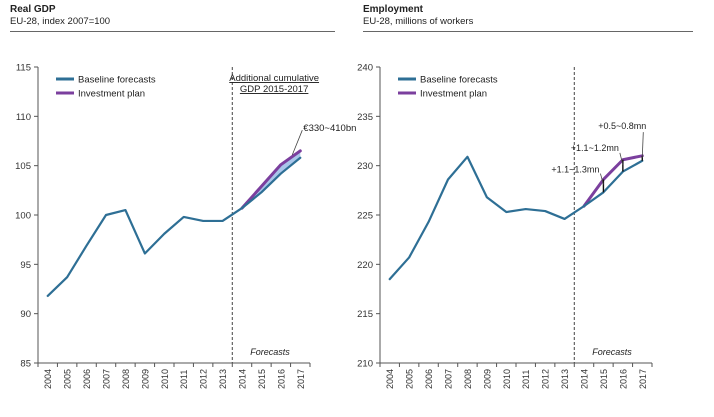 Image resolution: width=714 pixels, height=417 pixels. Describe the element at coordinates (487, 379) in the screenshot. I see `employment-x-tick-label: 2009` at that location.